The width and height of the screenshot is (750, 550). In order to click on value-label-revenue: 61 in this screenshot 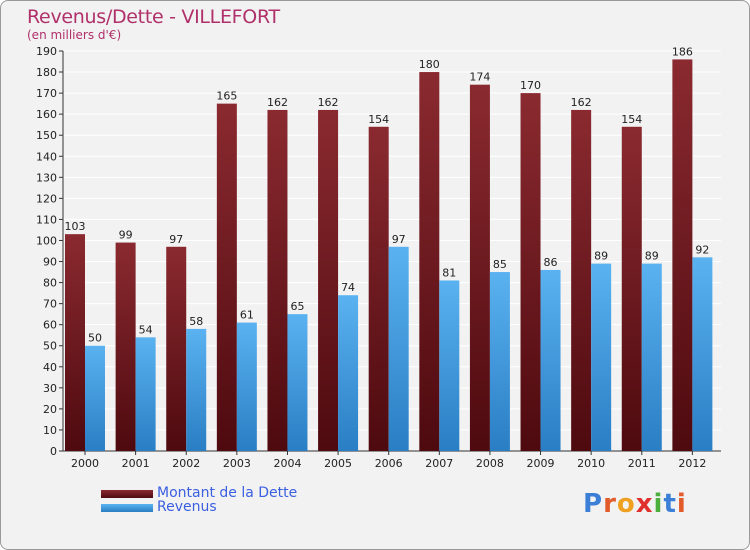, I will do `click(247, 315)`.